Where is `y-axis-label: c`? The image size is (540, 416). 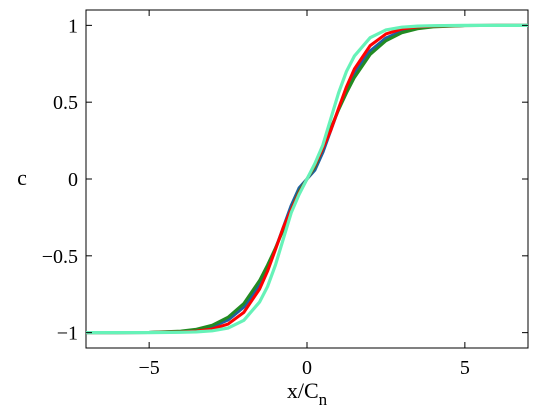 y-axis-label: c is located at coordinates (22, 177).